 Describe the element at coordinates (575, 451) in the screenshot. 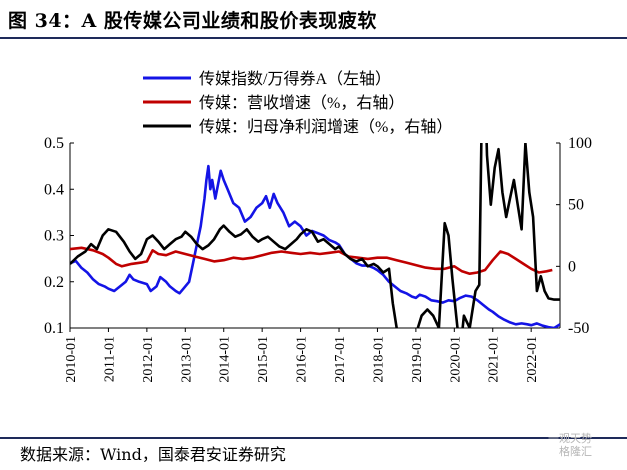

I see `watermark-line-2: 格隆汇` at that location.